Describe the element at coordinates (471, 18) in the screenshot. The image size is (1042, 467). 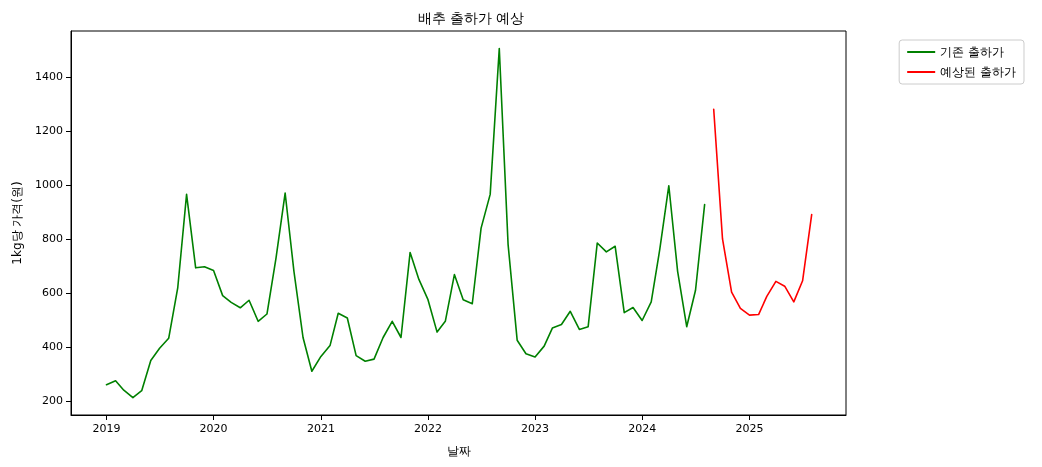
I see `chart-title: 배추 출하가 예상` at that location.